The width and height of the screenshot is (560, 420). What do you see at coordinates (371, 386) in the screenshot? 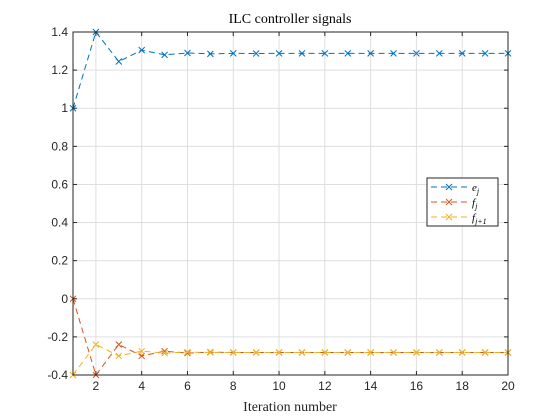
I see `x-tick-label: 14` at bounding box center [371, 386].